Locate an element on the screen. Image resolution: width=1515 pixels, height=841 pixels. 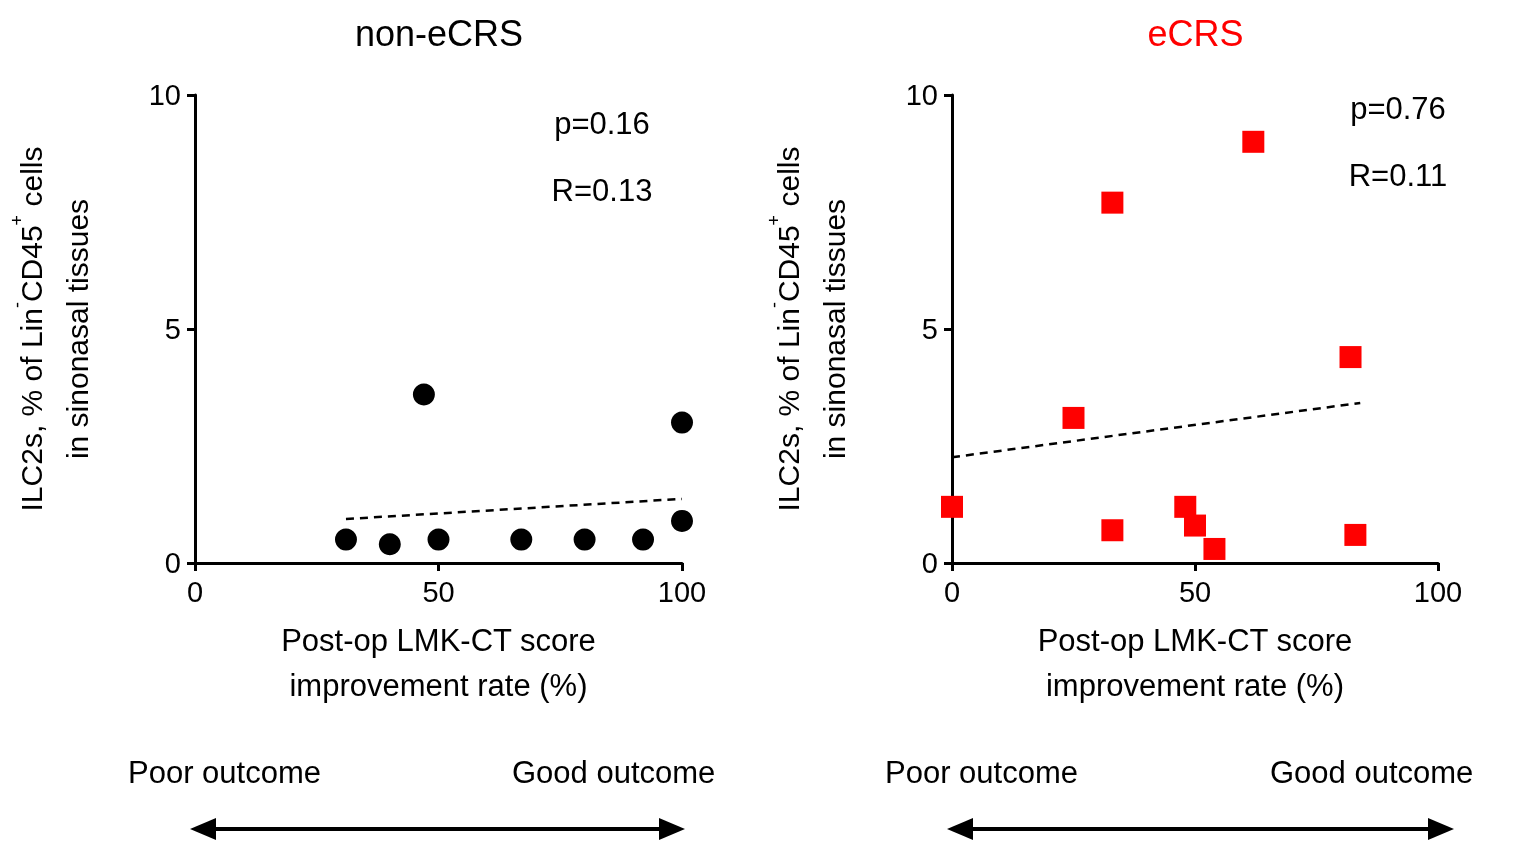
annotation: R=0.11 is located at coordinates (1398, 175).